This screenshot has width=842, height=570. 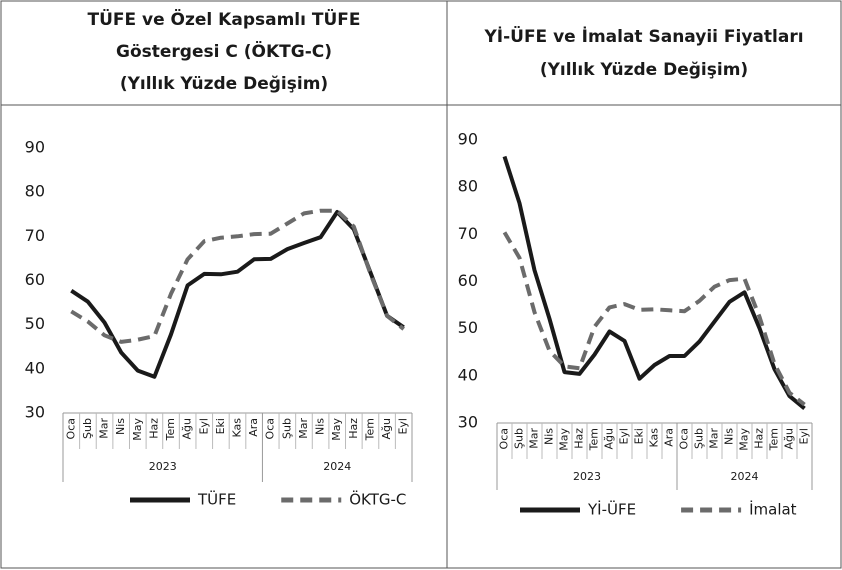 What do you see at coordinates (223, 19) in the screenshot?
I see `chart-title: TÜFE ve Özel Kapsamlı TÜFE` at bounding box center [223, 19].